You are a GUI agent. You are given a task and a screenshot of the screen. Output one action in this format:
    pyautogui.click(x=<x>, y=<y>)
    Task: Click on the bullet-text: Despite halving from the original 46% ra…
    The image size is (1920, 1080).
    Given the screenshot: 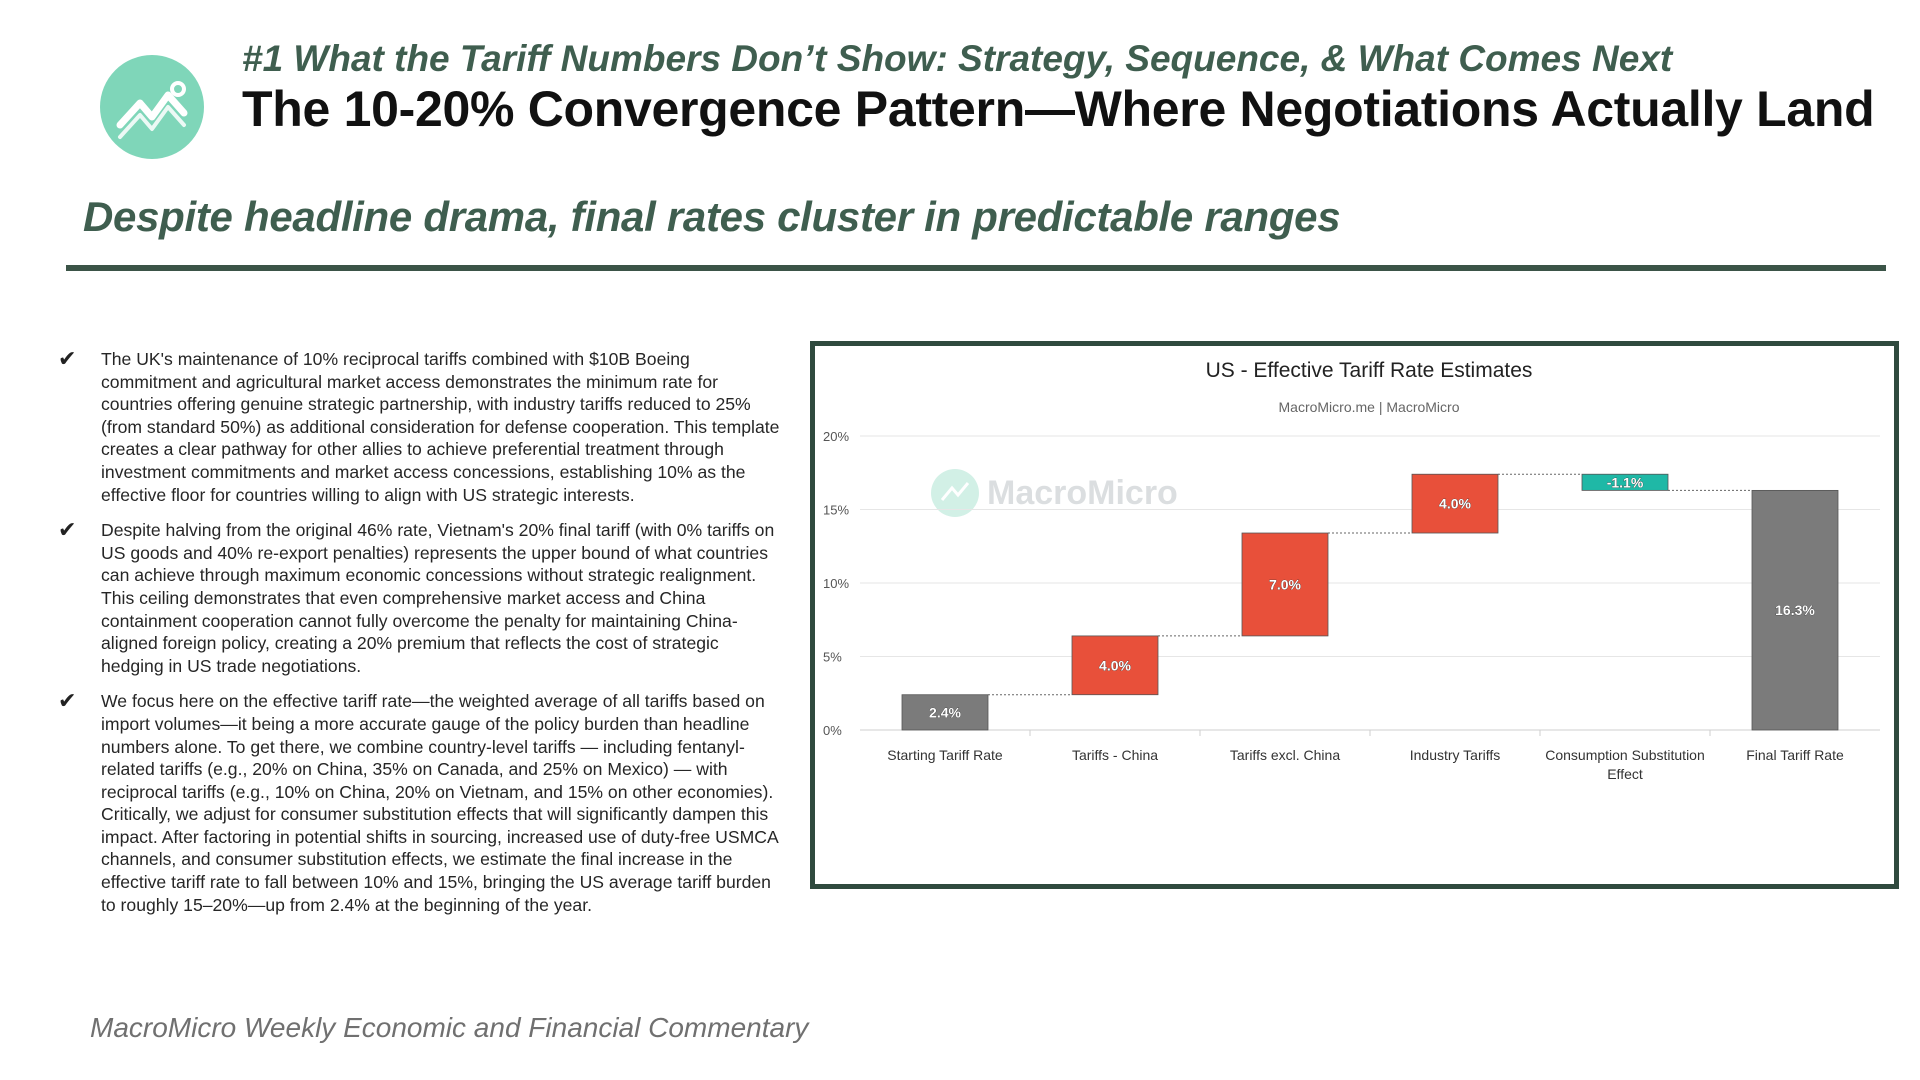 What is the action you would take?
    pyautogui.click(x=438, y=598)
    